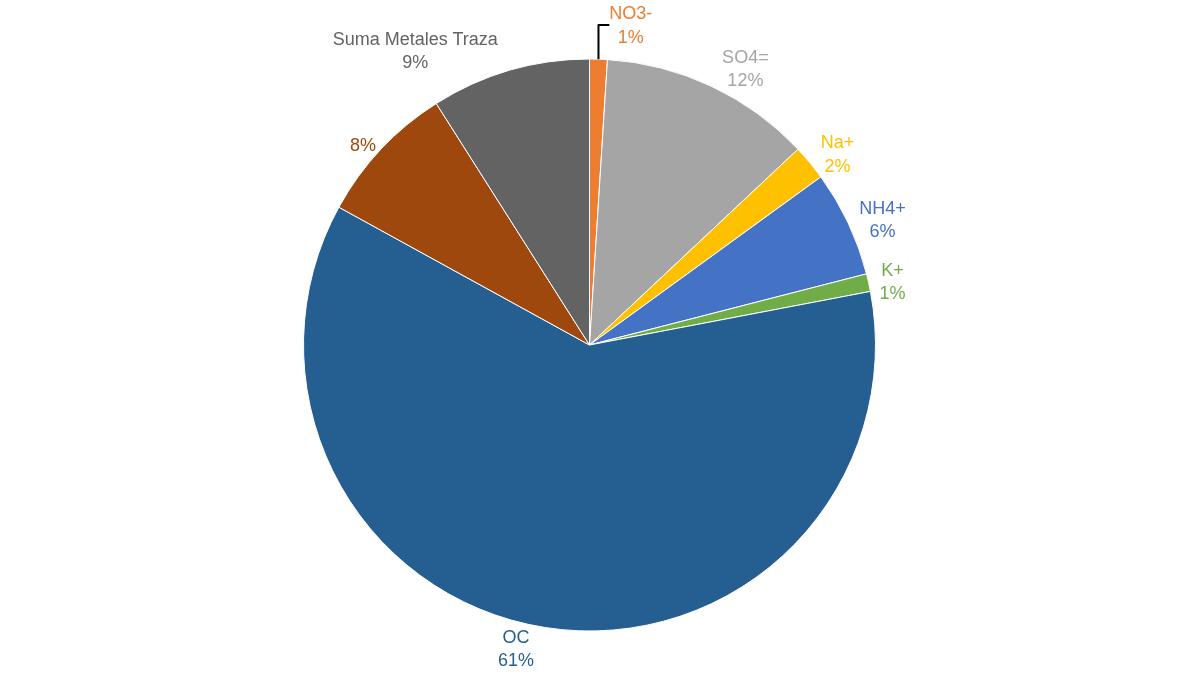 Image resolution: width=1179 pixels, height=690 pixels. Describe the element at coordinates (515, 660) in the screenshot. I see `data-label: 61%` at that location.